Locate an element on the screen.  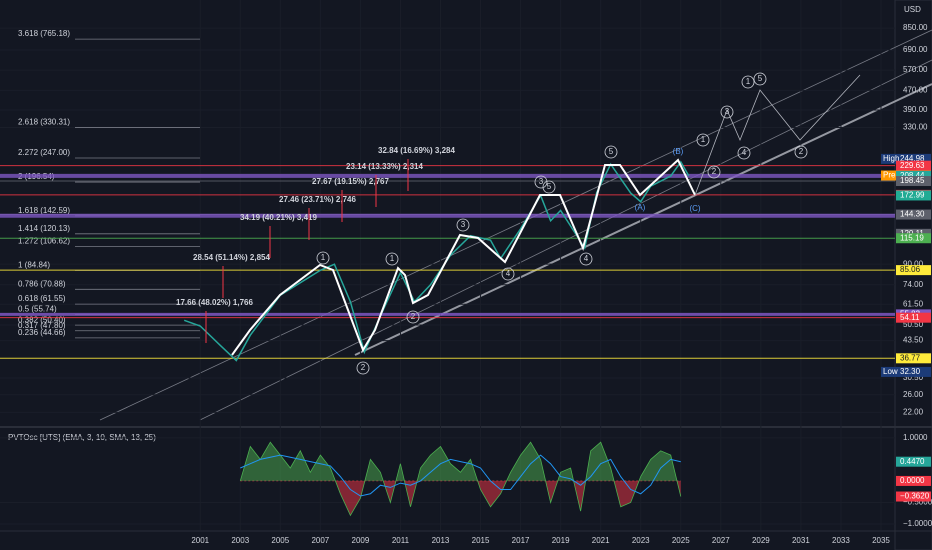
y-tick-label: 22.00 is located at coordinates (913, 411).